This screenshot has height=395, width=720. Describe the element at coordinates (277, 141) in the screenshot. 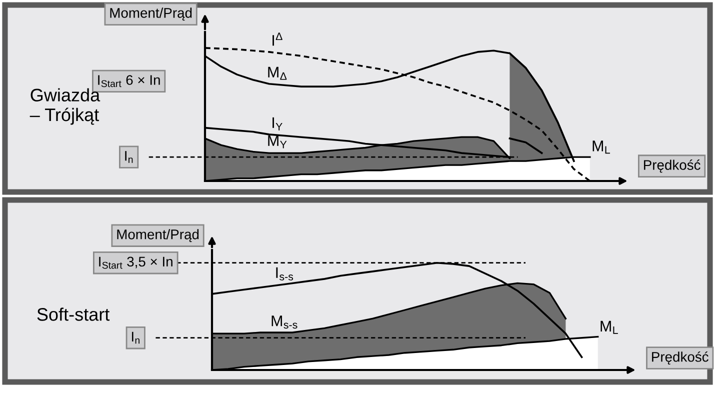

I see `series-label: M$_{Y}$` at that location.